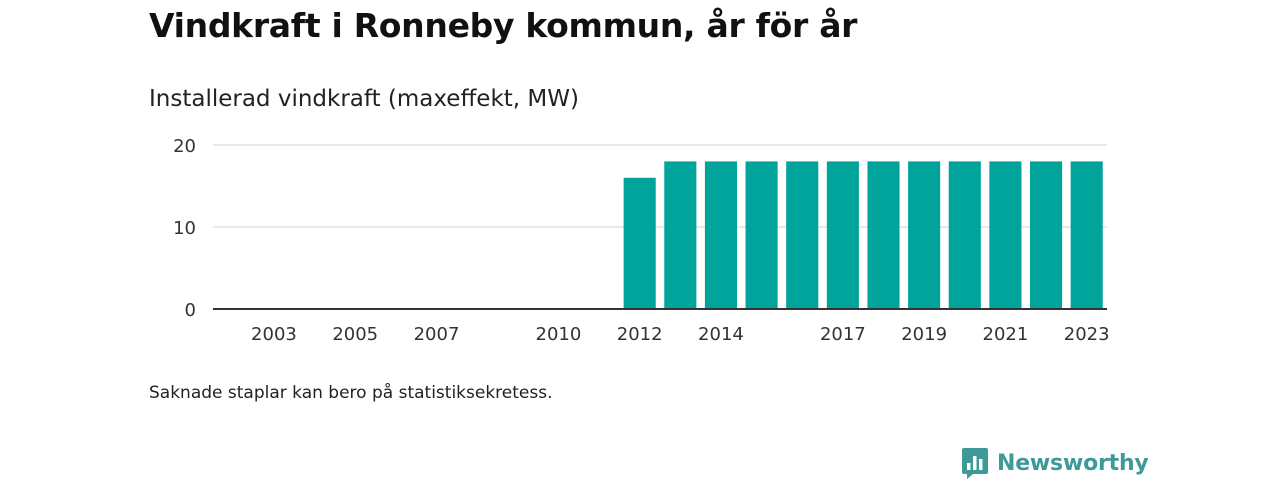 Image resolution: width=1280 pixels, height=480 pixels. What do you see at coordinates (1087, 334) in the screenshot?
I see `x-tick-label-2023: 2023` at bounding box center [1087, 334].